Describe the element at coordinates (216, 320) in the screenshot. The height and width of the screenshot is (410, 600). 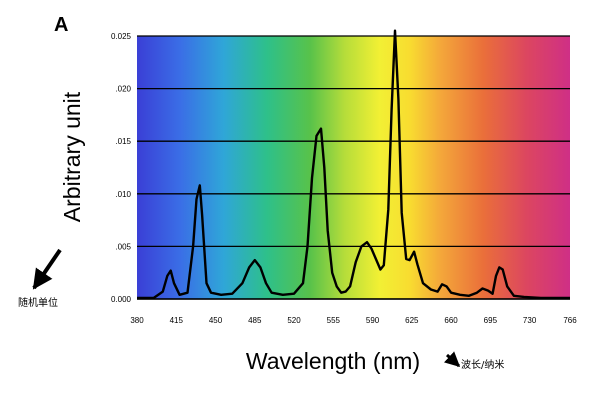
I see `x-tick-label: 450` at that location.